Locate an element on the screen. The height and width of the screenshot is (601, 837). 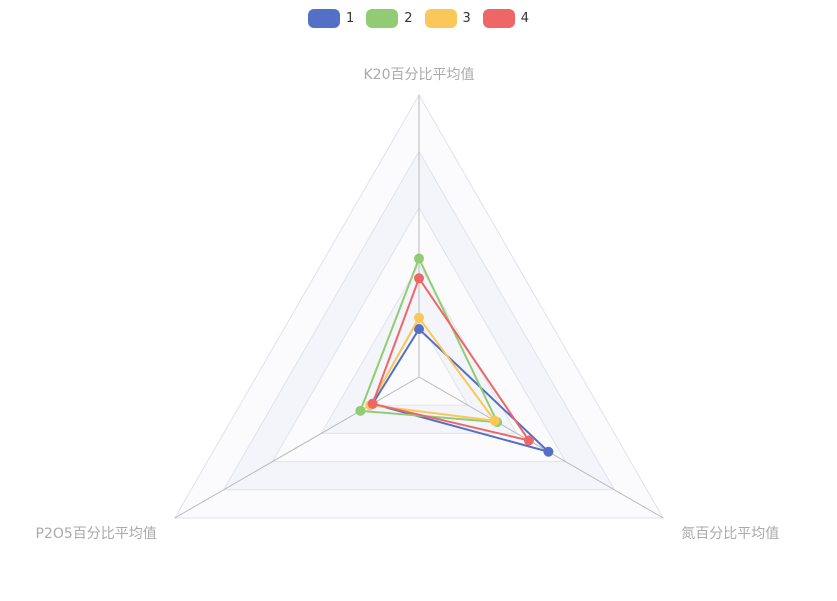
legend-label: 1 is located at coordinates (350, 18).